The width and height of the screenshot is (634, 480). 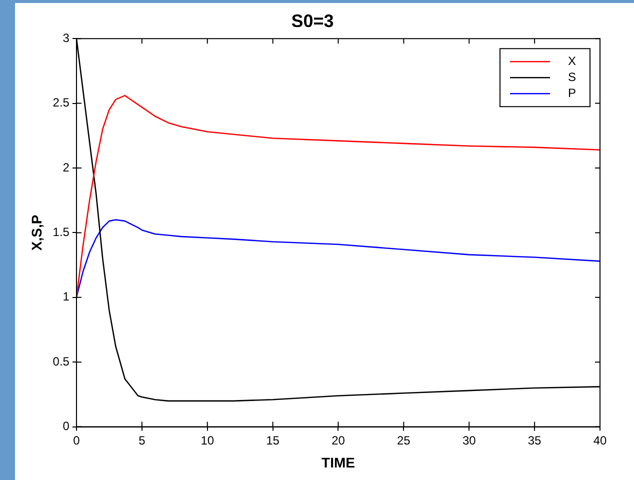 What do you see at coordinates (535, 440) in the screenshot?
I see `x-tick-label: 35` at bounding box center [535, 440].